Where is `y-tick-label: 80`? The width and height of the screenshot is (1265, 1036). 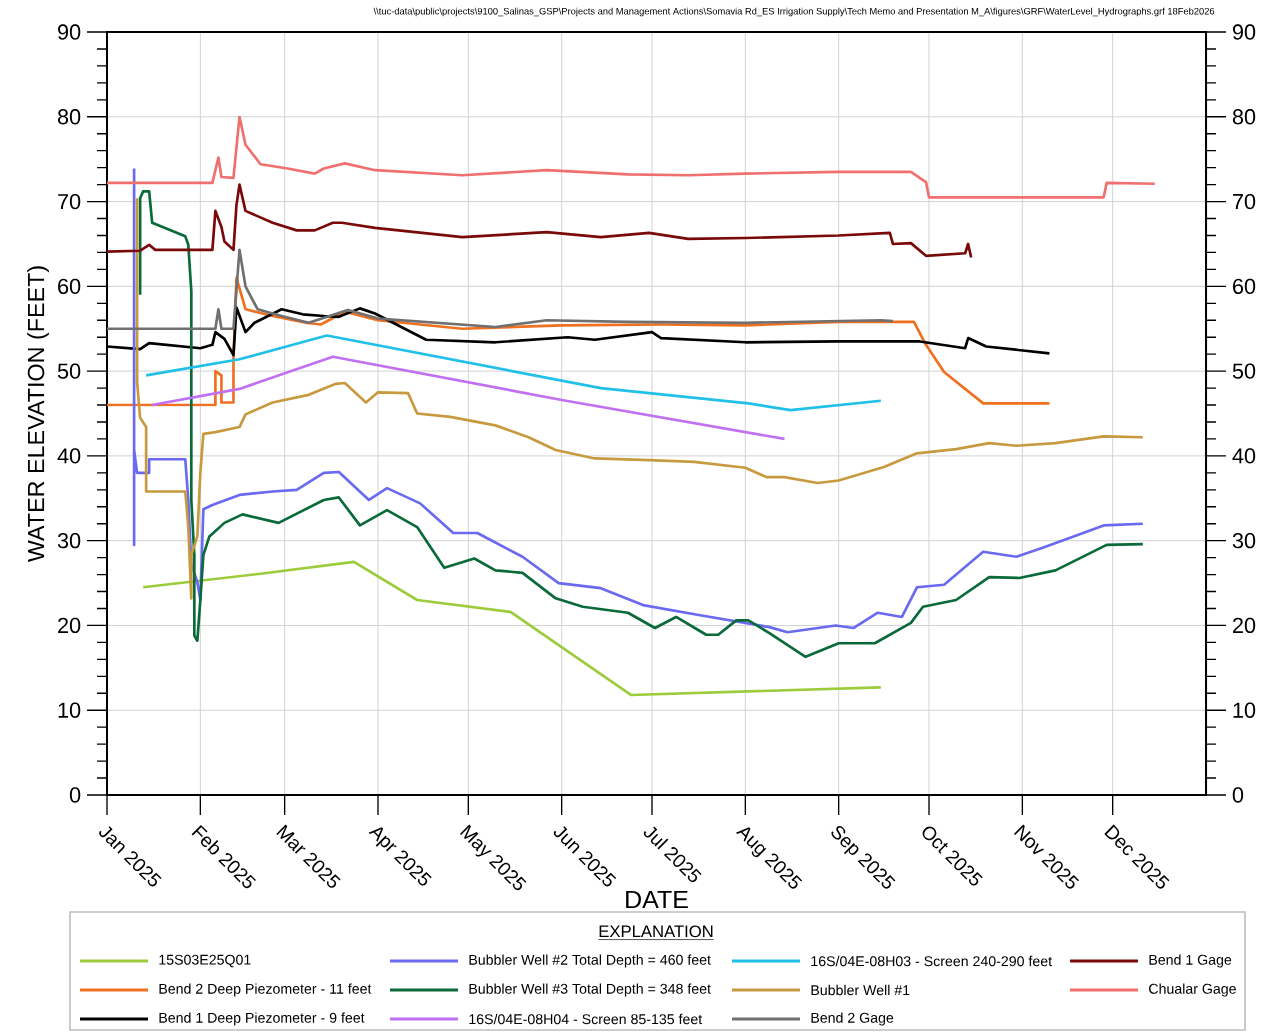
y-tick-label: 80 is located at coordinates (69, 117).